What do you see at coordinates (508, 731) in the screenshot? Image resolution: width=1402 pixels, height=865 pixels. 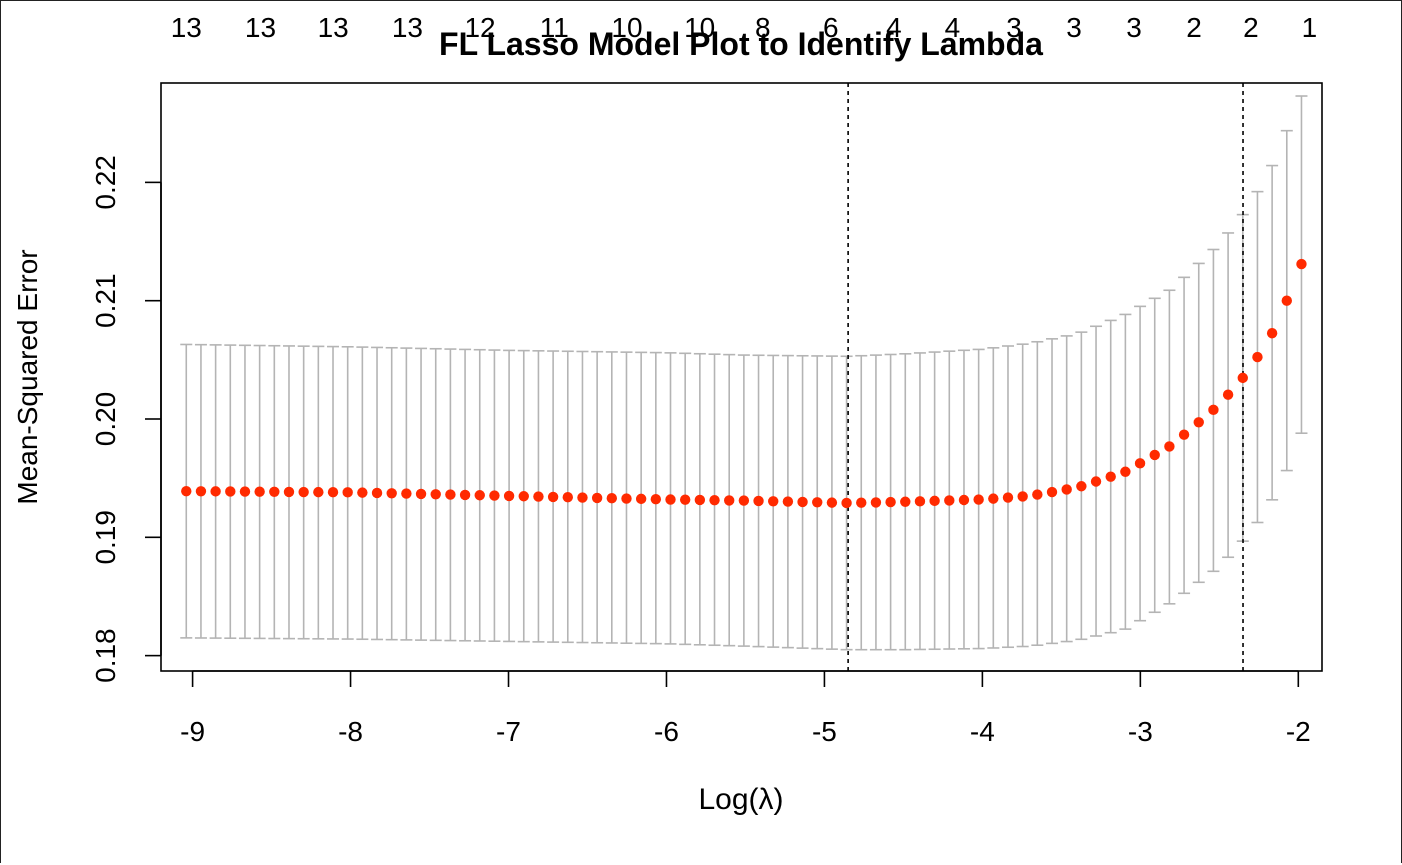 I see `x-tick-label: -7` at bounding box center [508, 731].